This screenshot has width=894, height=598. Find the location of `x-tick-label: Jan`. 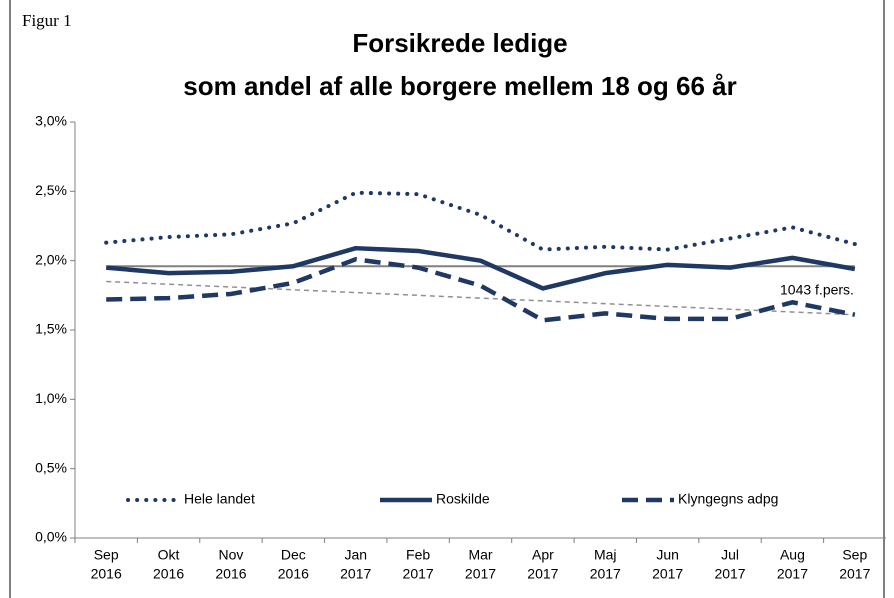

x-tick-label: Jan is located at coordinates (355, 555).